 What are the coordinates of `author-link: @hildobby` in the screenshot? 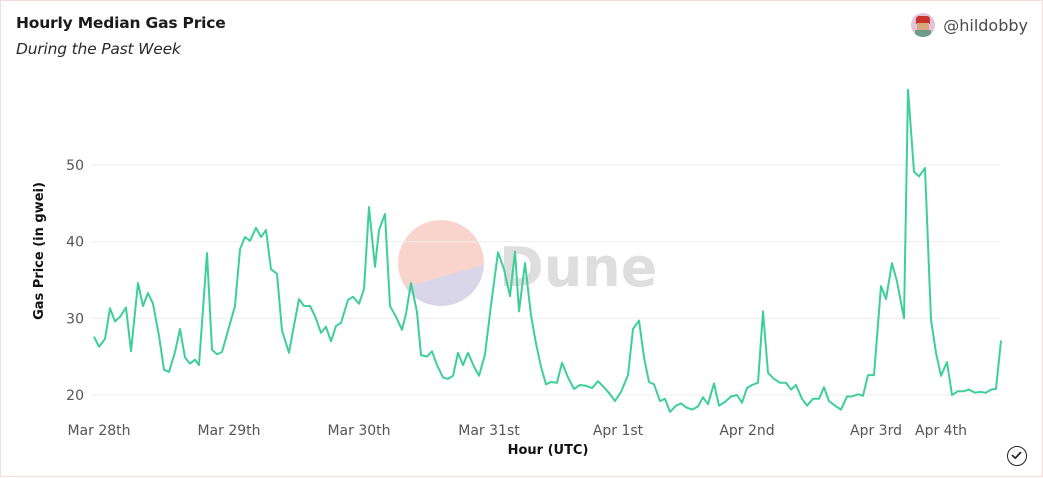 It's located at (969, 25).